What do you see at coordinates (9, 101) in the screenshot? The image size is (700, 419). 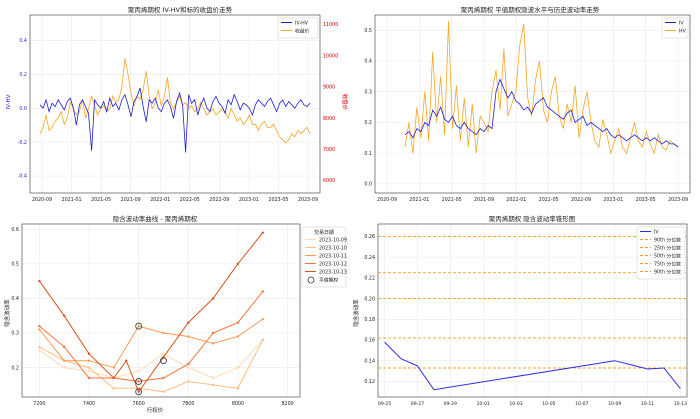 I see `y-axis-label-left: IV-HV` at bounding box center [9, 101].